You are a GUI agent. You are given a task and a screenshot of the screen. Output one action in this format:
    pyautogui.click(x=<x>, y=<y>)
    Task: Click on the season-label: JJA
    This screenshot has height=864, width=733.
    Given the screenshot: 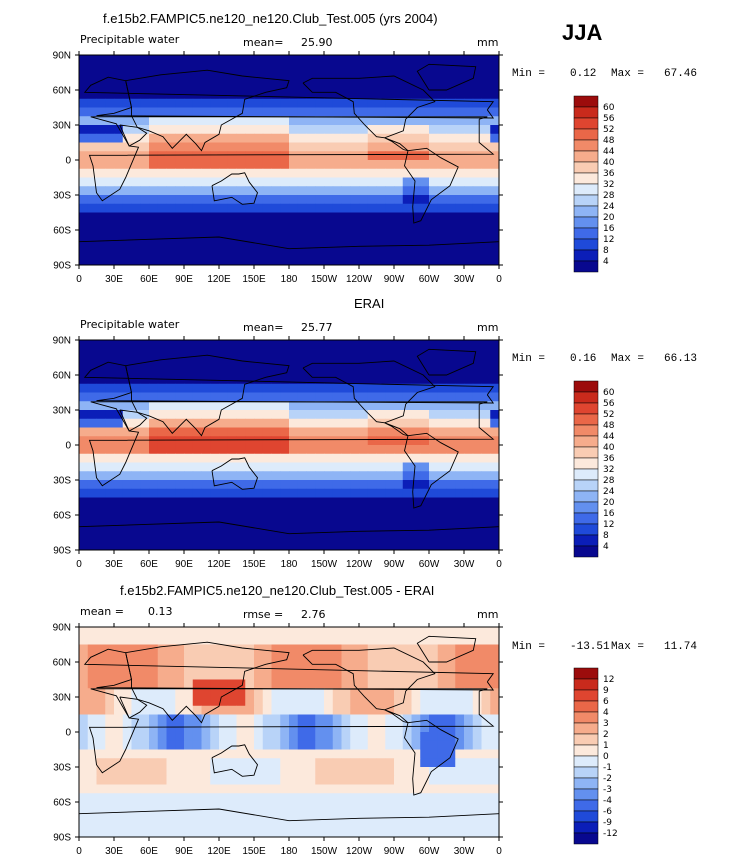 What is the action you would take?
    pyautogui.click(x=582, y=32)
    